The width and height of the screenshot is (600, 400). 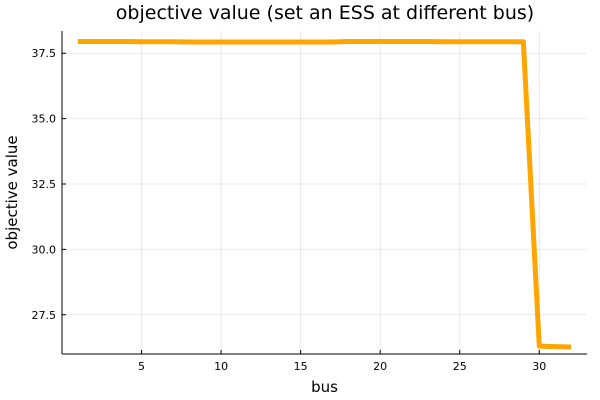 I want to click on x-tick-label: 30, so click(x=539, y=366).